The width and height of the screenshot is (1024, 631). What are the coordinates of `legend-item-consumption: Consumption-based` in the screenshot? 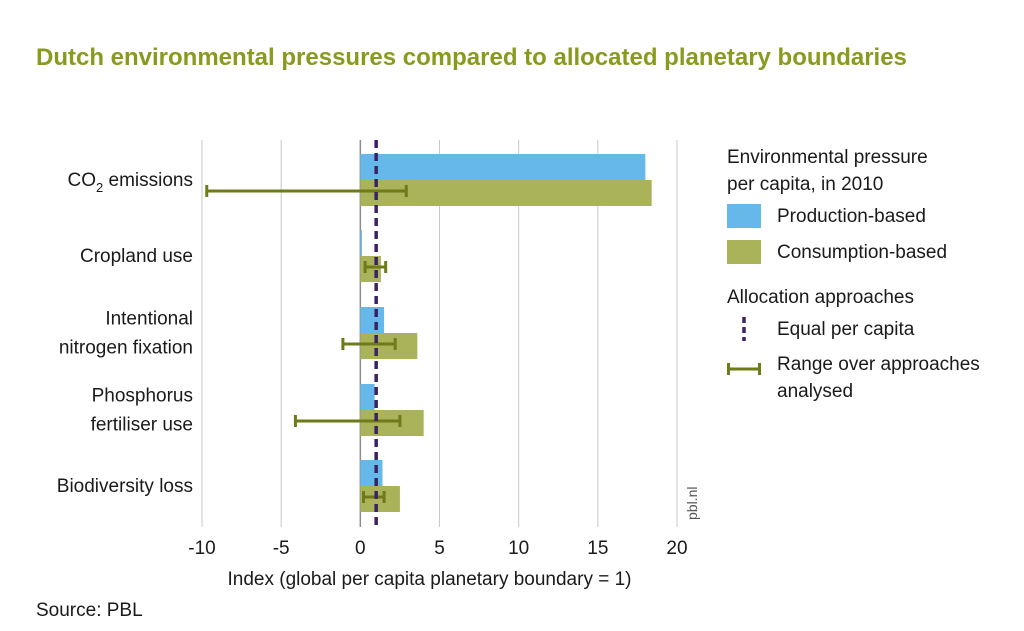 It's located at (857, 252).